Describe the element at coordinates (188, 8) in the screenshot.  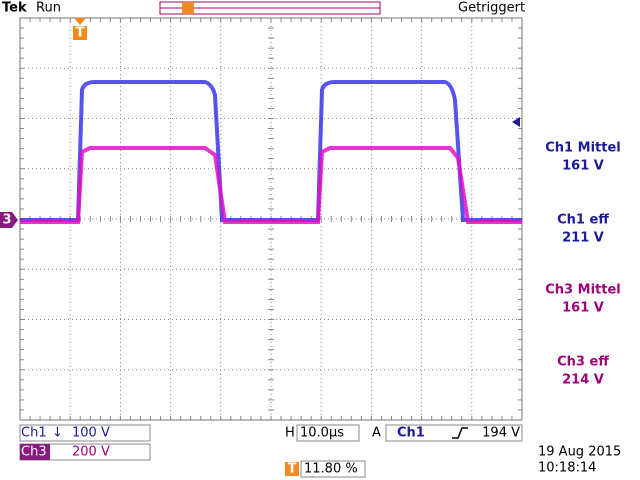
I see `record-trigger-marker` at that location.